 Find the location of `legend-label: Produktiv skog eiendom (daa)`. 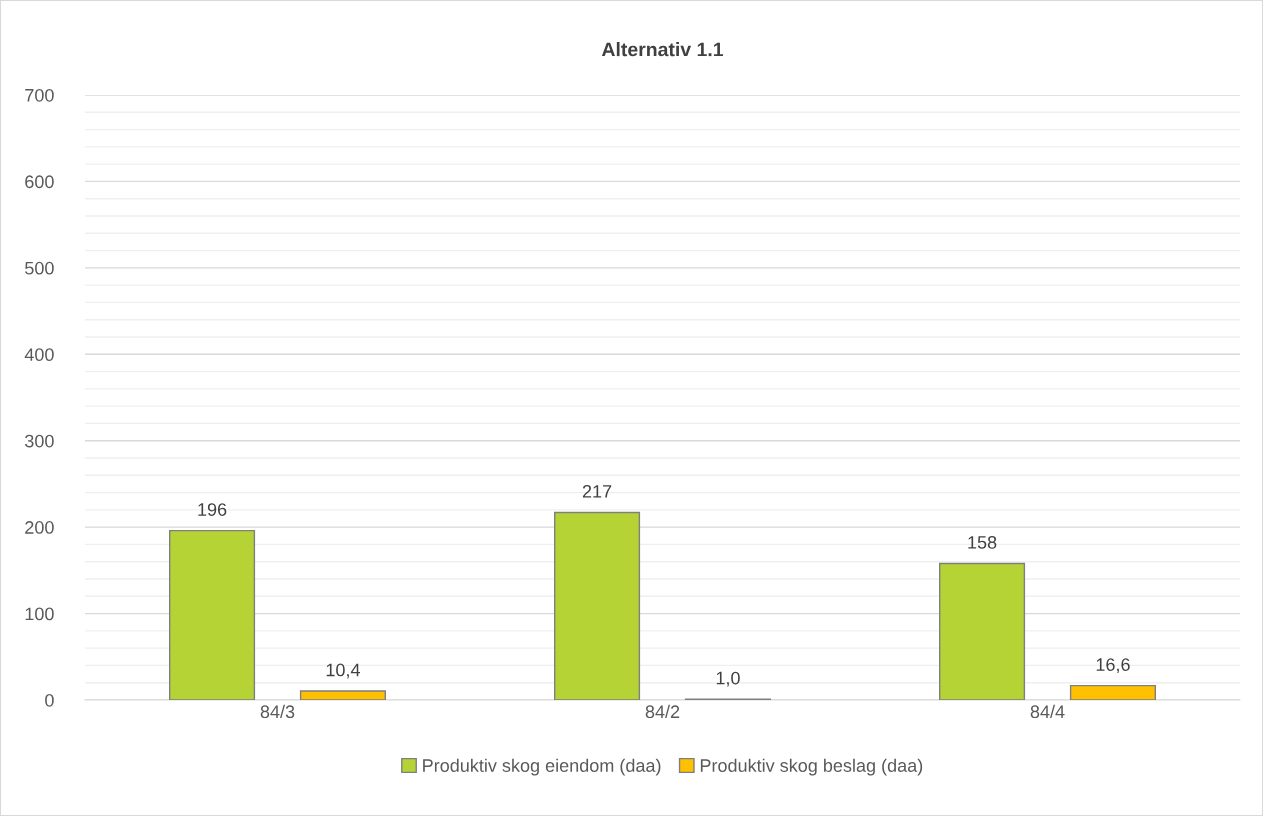

legend-label: Produktiv skog eiendom (daa) is located at coordinates (542, 767).